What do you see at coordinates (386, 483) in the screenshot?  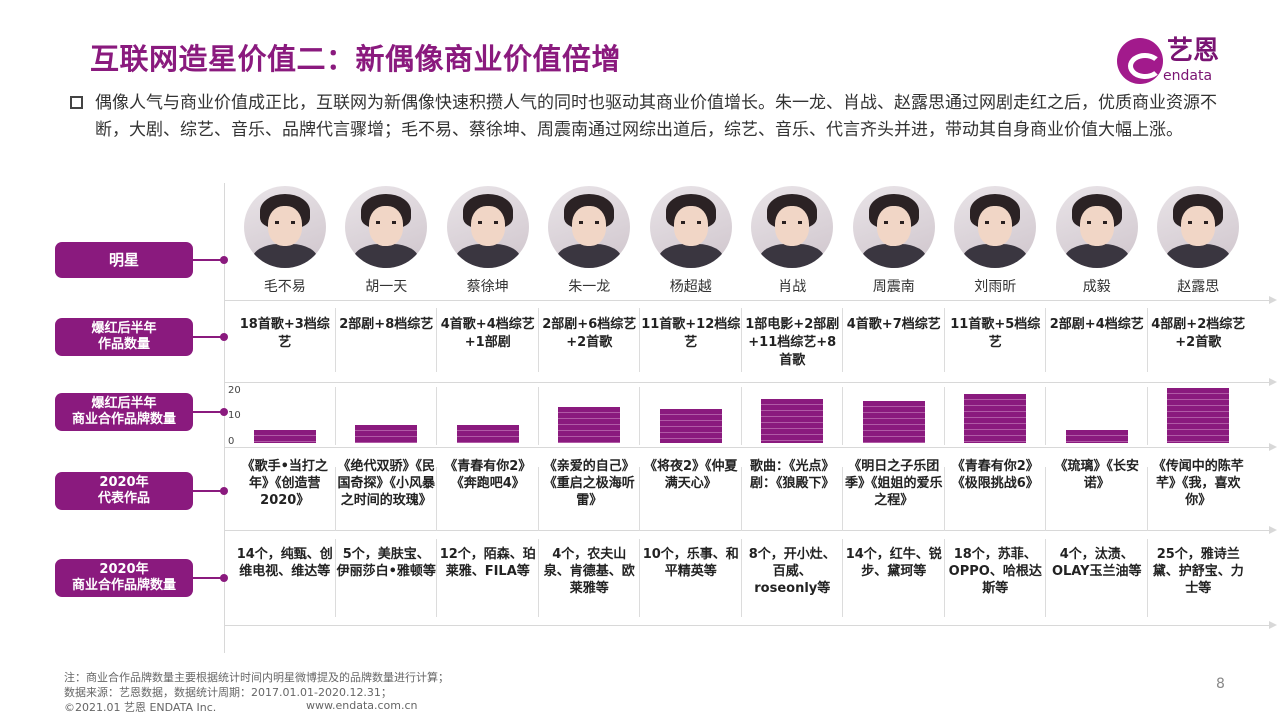 I see `representative-works: 《绝代双骄》《民国奇探》《小风暴之时间的玫瑰》` at bounding box center [386, 483].